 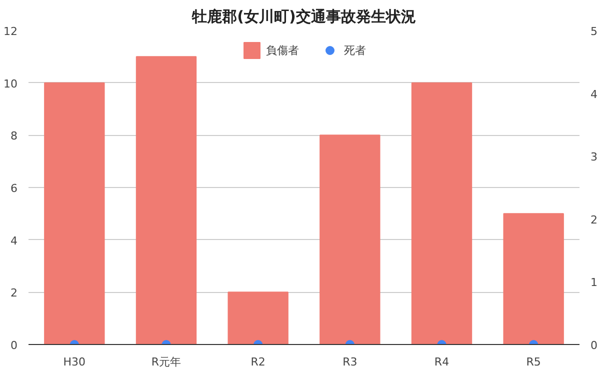 What do you see at coordinates (11, 83) in the screenshot?
I see `y-tick-label: 10` at bounding box center [11, 83].